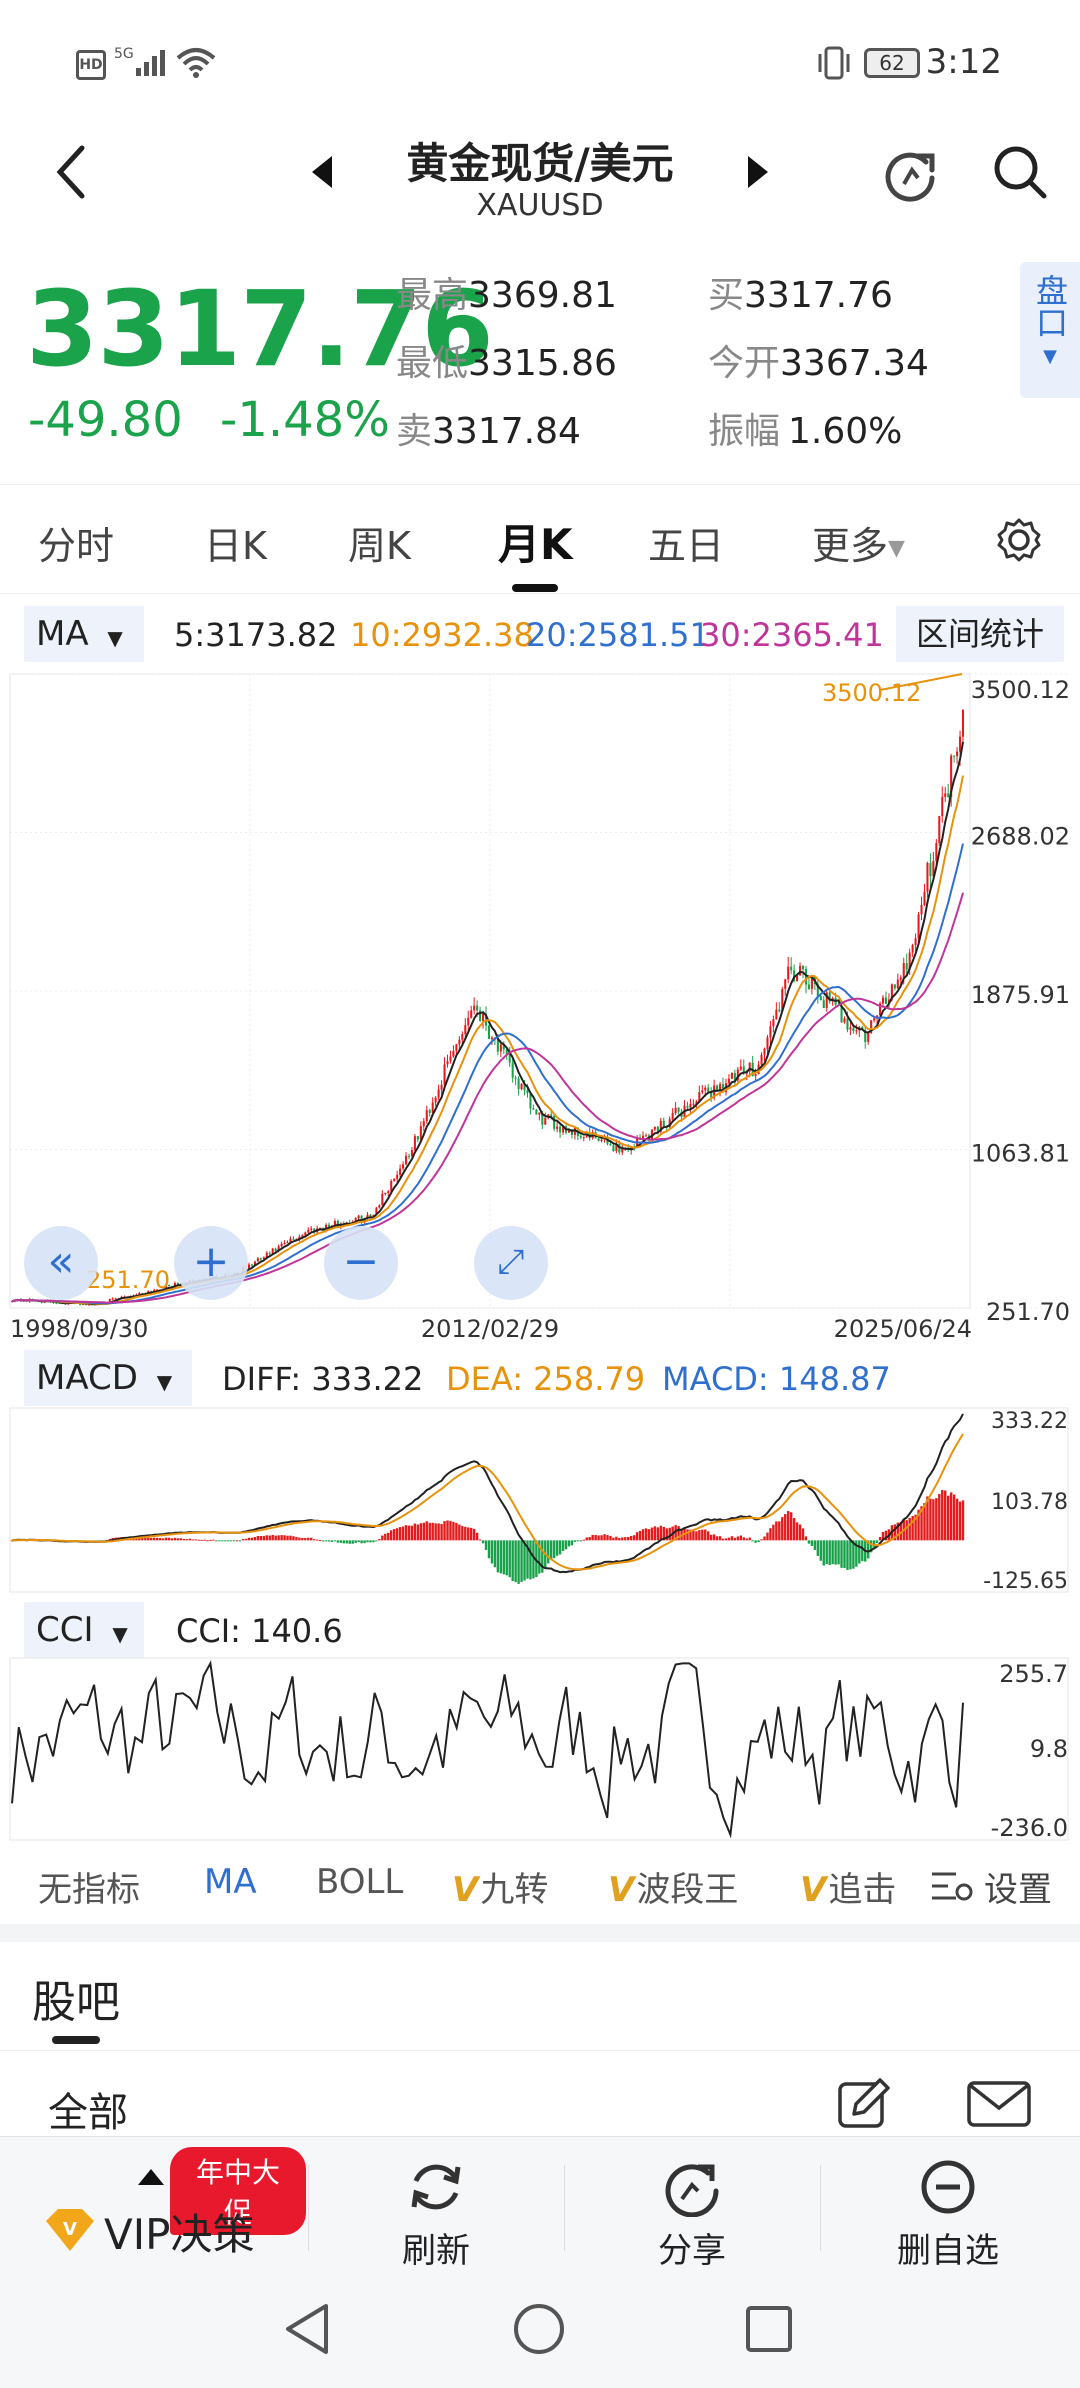 The height and width of the screenshot is (2388, 1080). What do you see at coordinates (1028, 1312) in the screenshot?
I see `y-tick-label: 251.70` at bounding box center [1028, 1312].